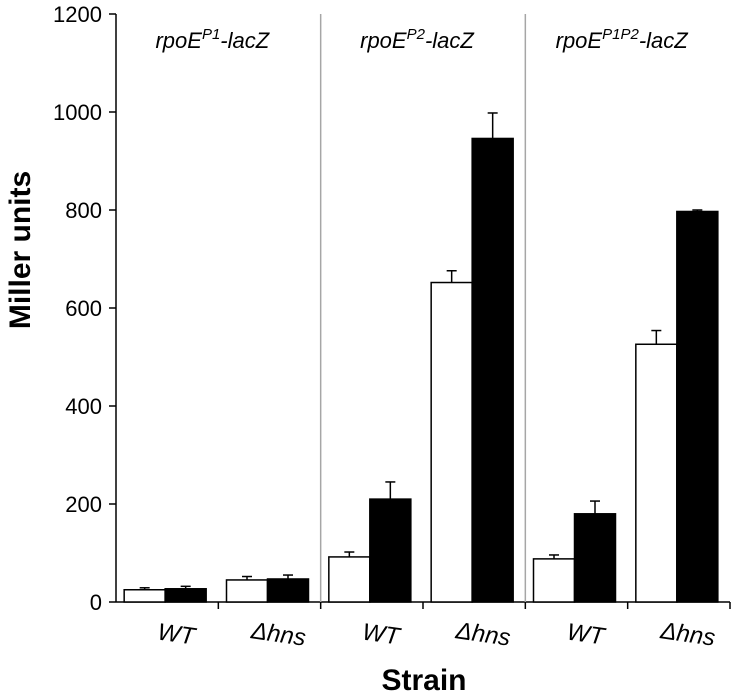 Image resolution: width=733 pixels, height=699 pixels. I want to click on y-axis-title: Miller units, so click(20, 250).